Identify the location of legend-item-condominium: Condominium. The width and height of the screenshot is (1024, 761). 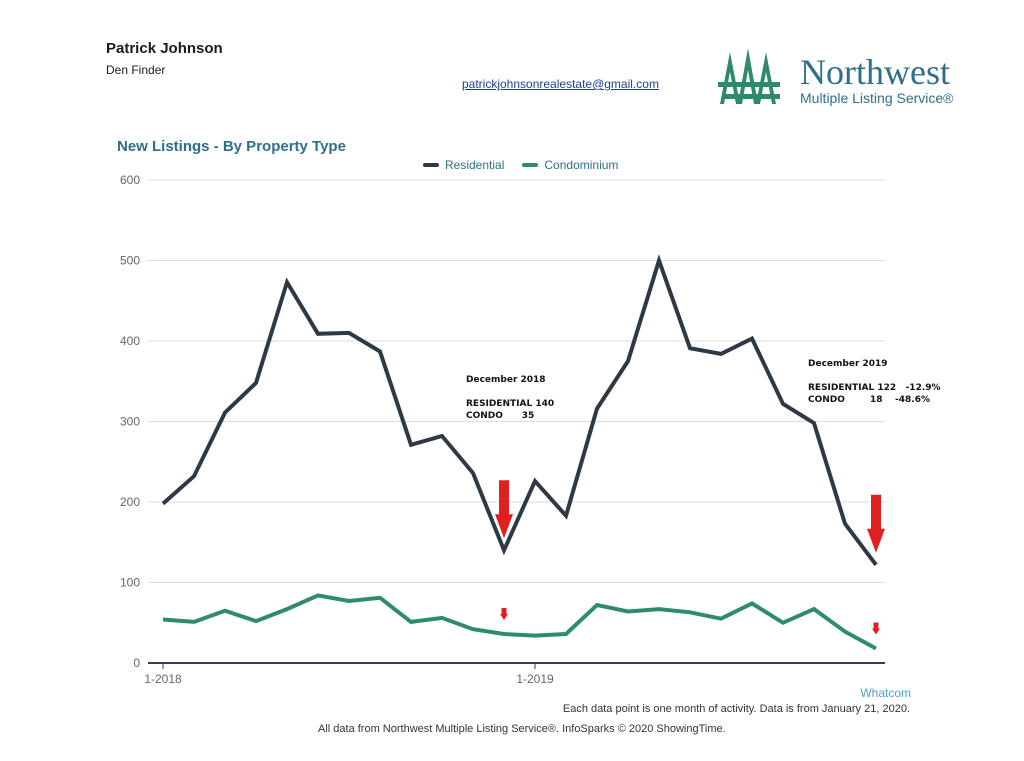
(570, 165).